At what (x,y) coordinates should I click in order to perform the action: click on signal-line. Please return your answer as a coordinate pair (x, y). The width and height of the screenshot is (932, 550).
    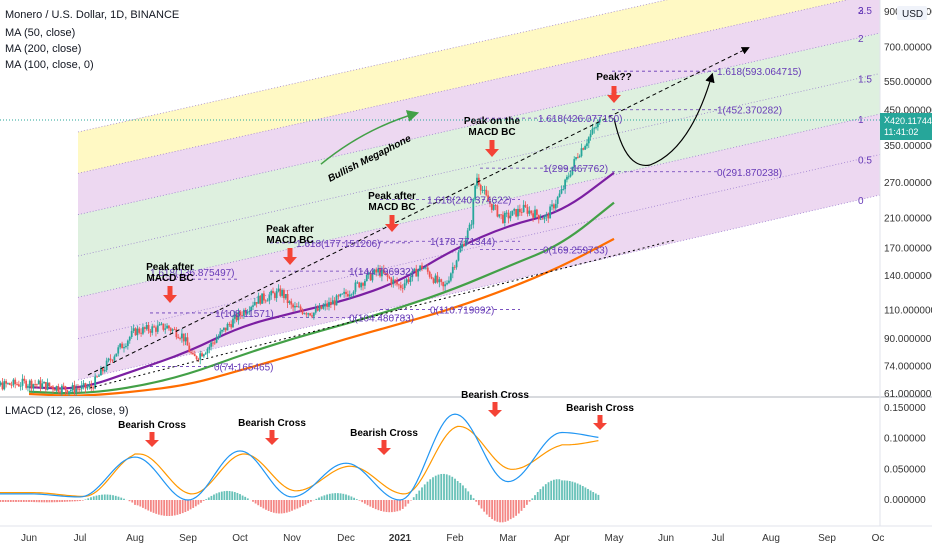
    Looking at the image, I should click on (299, 461).